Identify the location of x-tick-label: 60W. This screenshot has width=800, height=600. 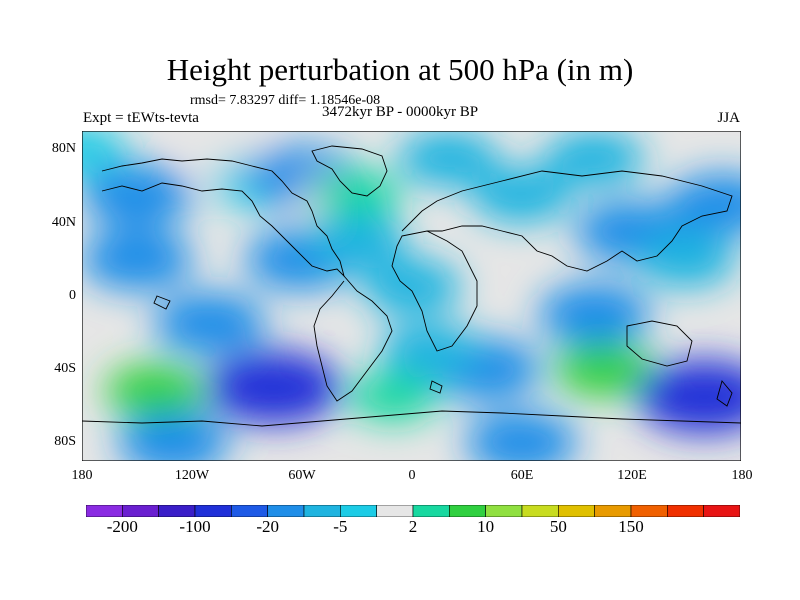
(302, 475).